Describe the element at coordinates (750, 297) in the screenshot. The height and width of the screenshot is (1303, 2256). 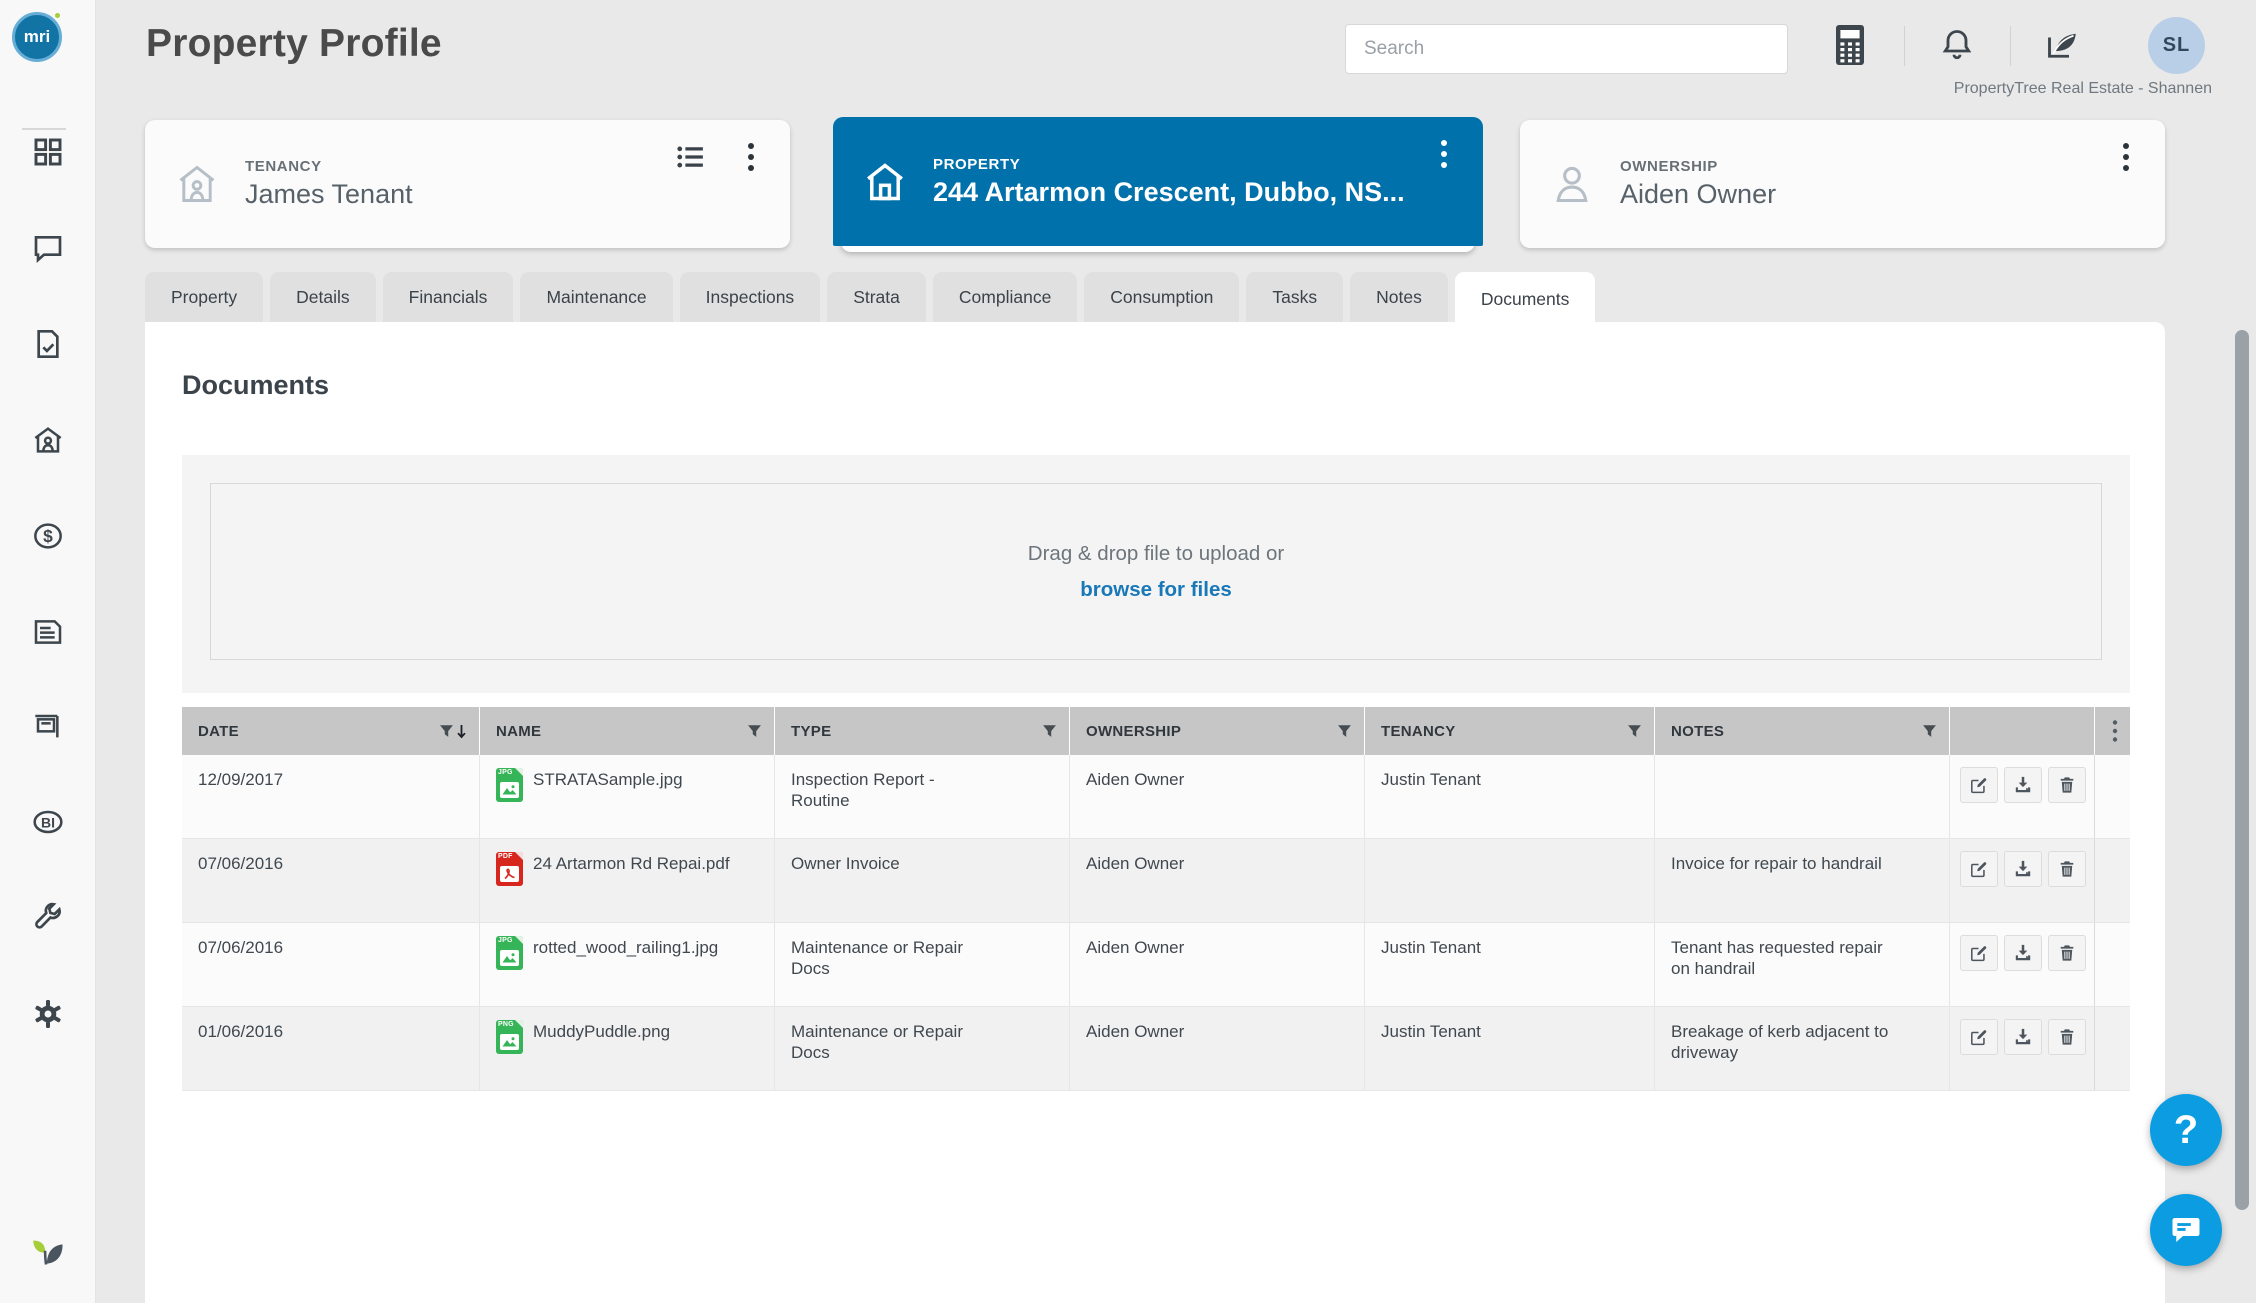
I see `tab-inspections: Inspections` at that location.